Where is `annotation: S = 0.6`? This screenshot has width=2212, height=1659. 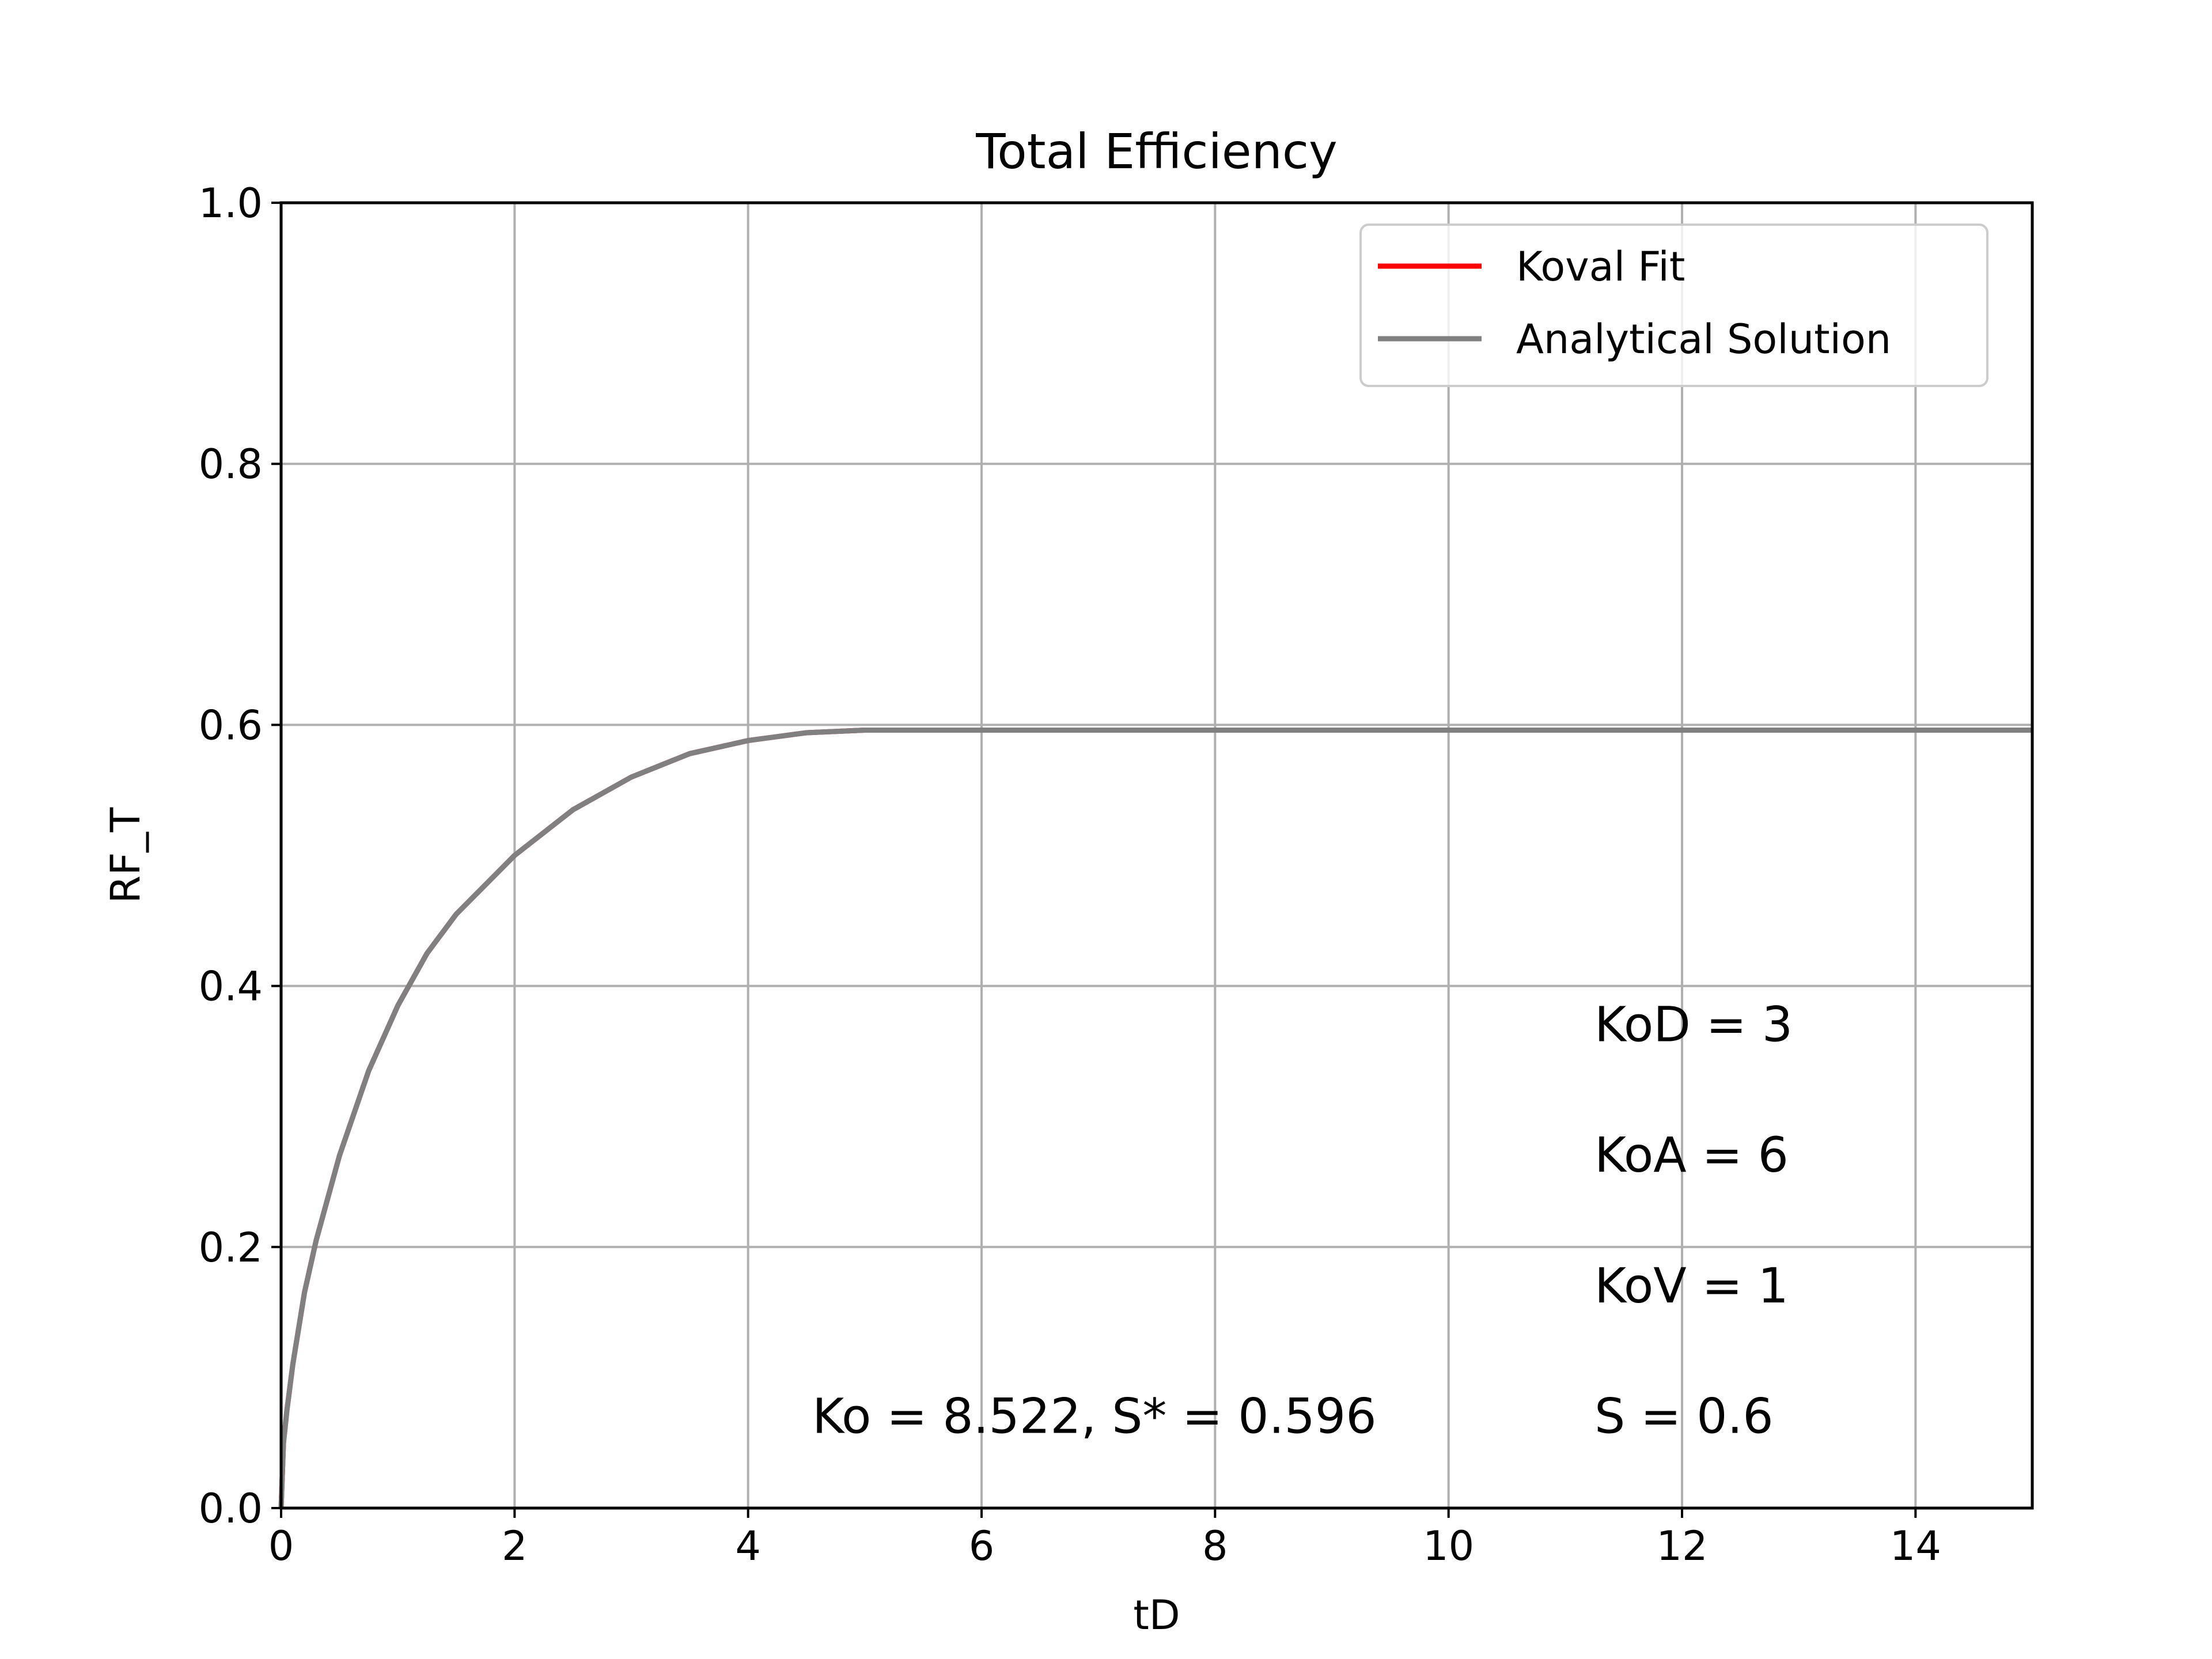
annotation: S = 0.6 is located at coordinates (1684, 1416).